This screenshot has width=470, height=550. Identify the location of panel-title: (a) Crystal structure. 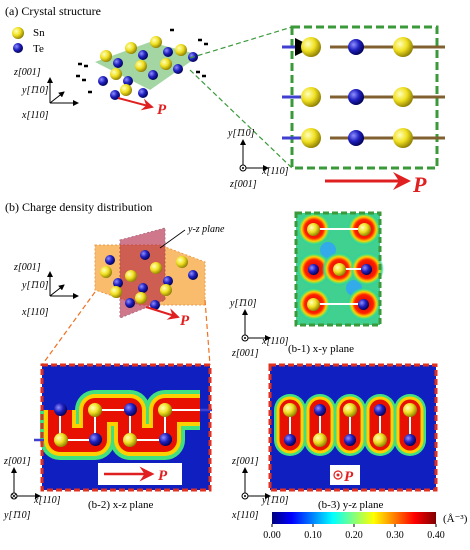
(53, 11).